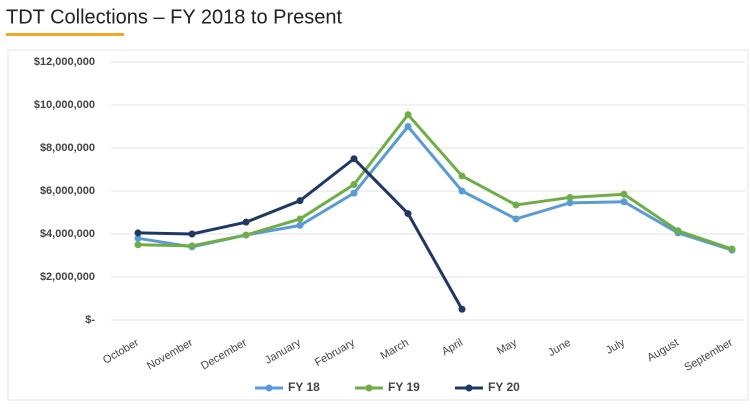 This screenshot has width=750, height=409. I want to click on x-tick-label: June, so click(559, 348).